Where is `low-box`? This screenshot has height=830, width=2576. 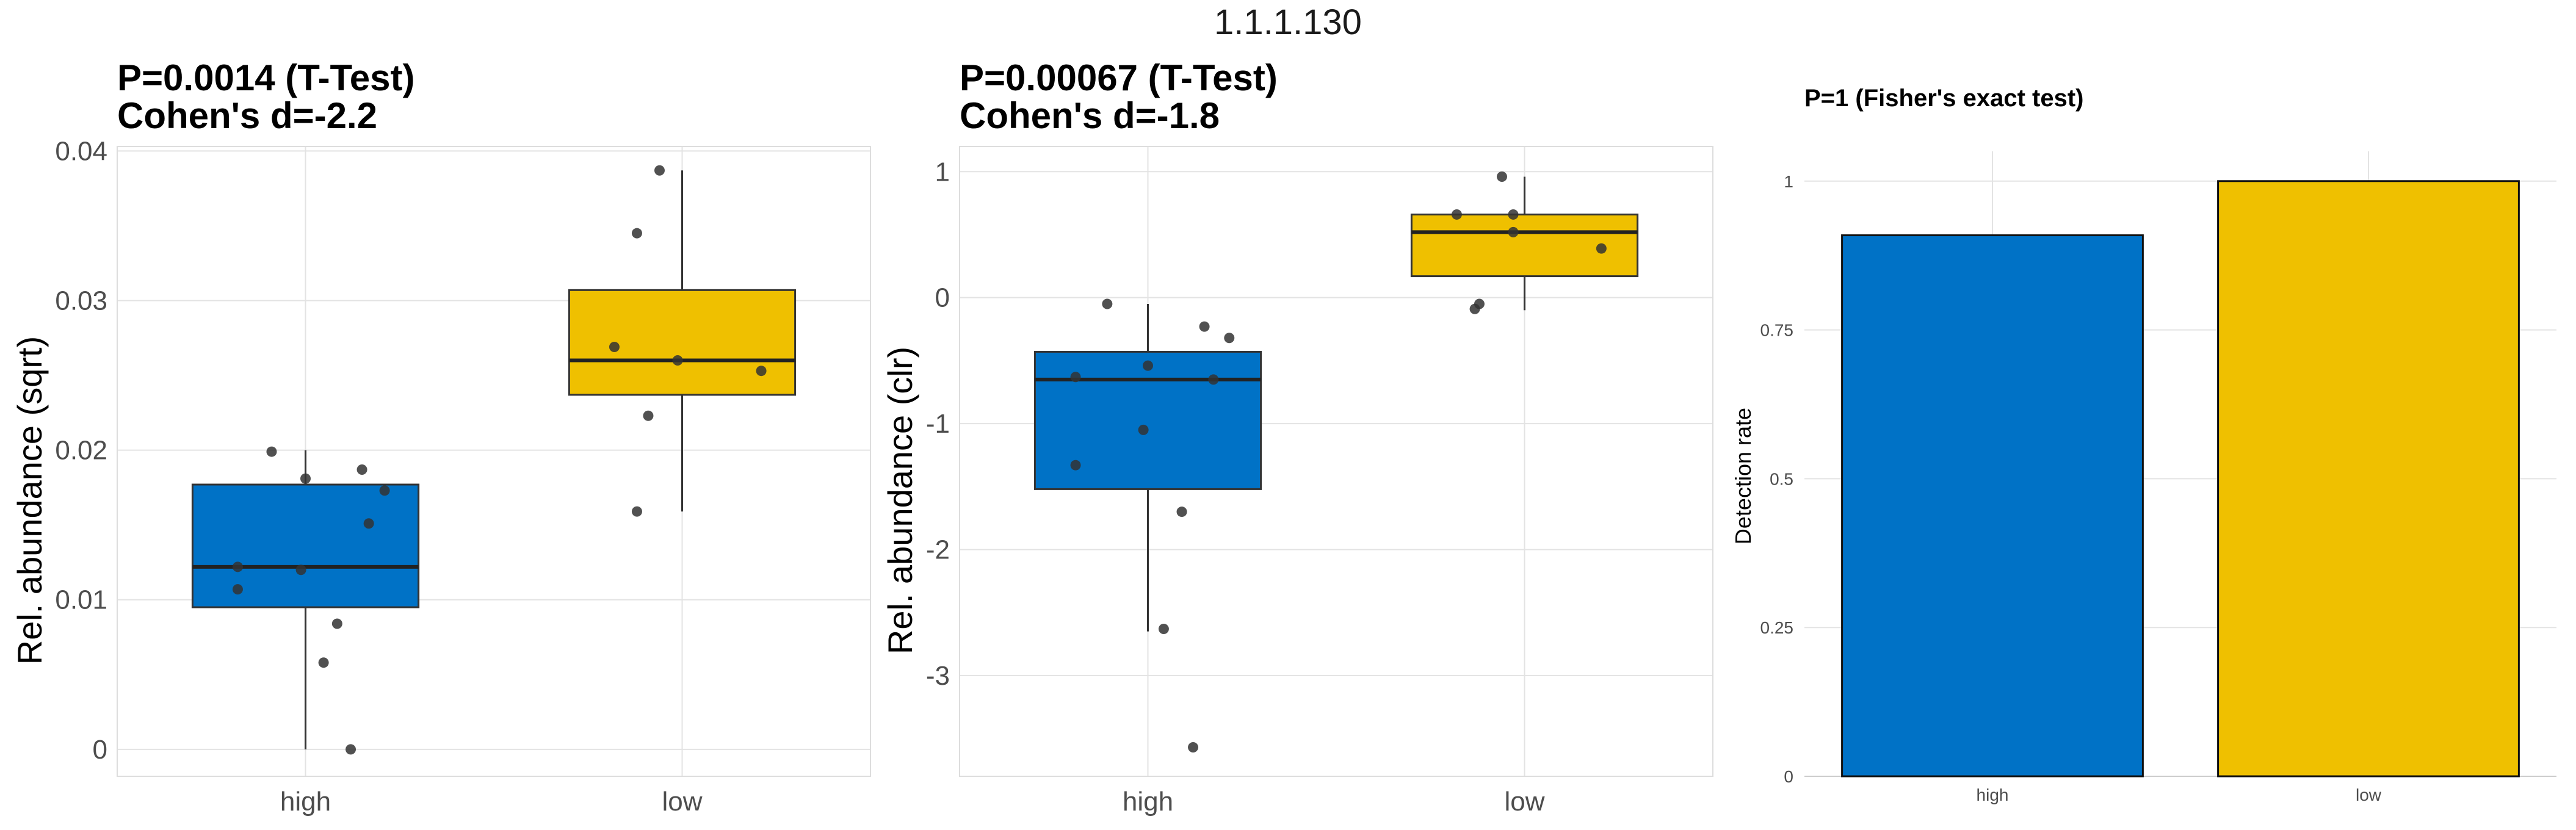 low-box is located at coordinates (682, 342).